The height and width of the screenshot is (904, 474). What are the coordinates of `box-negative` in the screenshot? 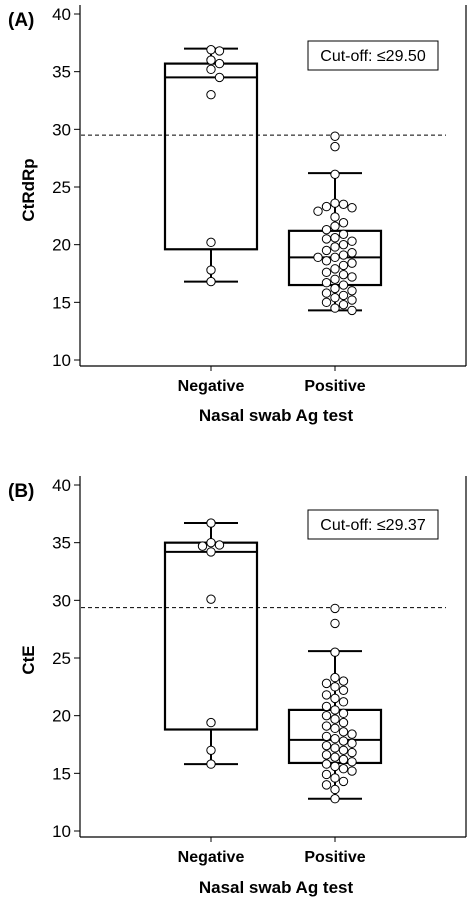 It's located at (211, 636).